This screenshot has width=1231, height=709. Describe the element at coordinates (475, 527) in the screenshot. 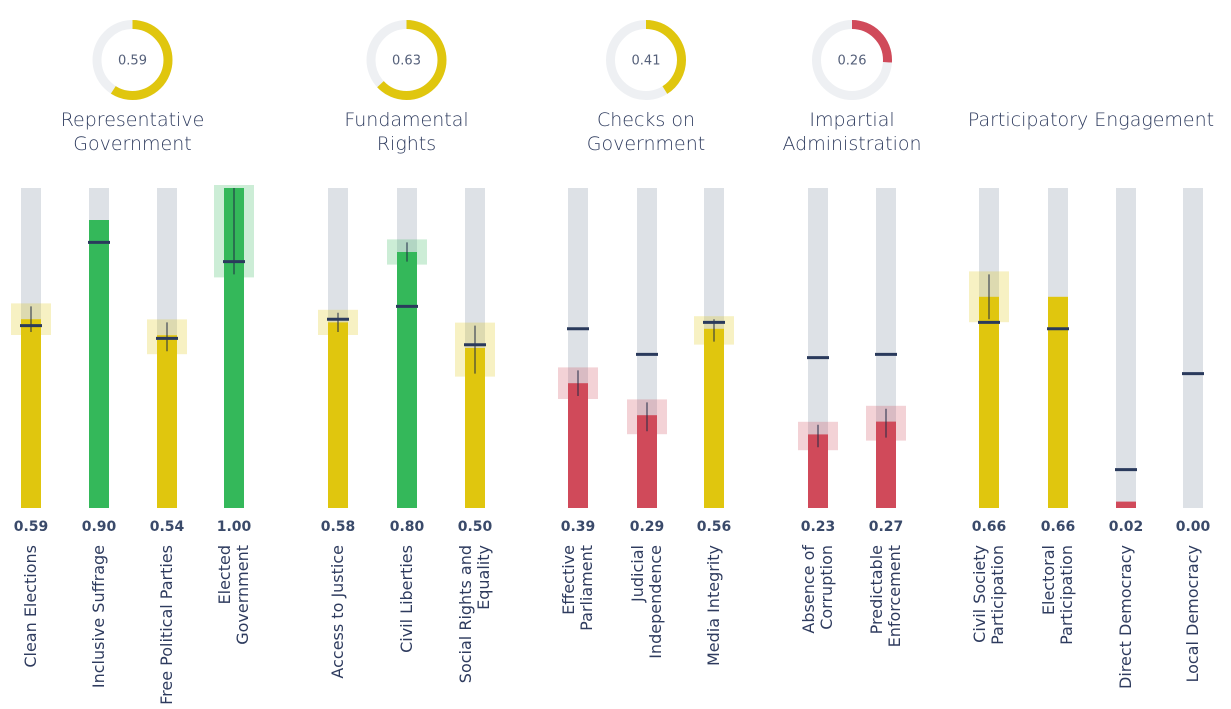

I see `value-label: 0.50` at that location.